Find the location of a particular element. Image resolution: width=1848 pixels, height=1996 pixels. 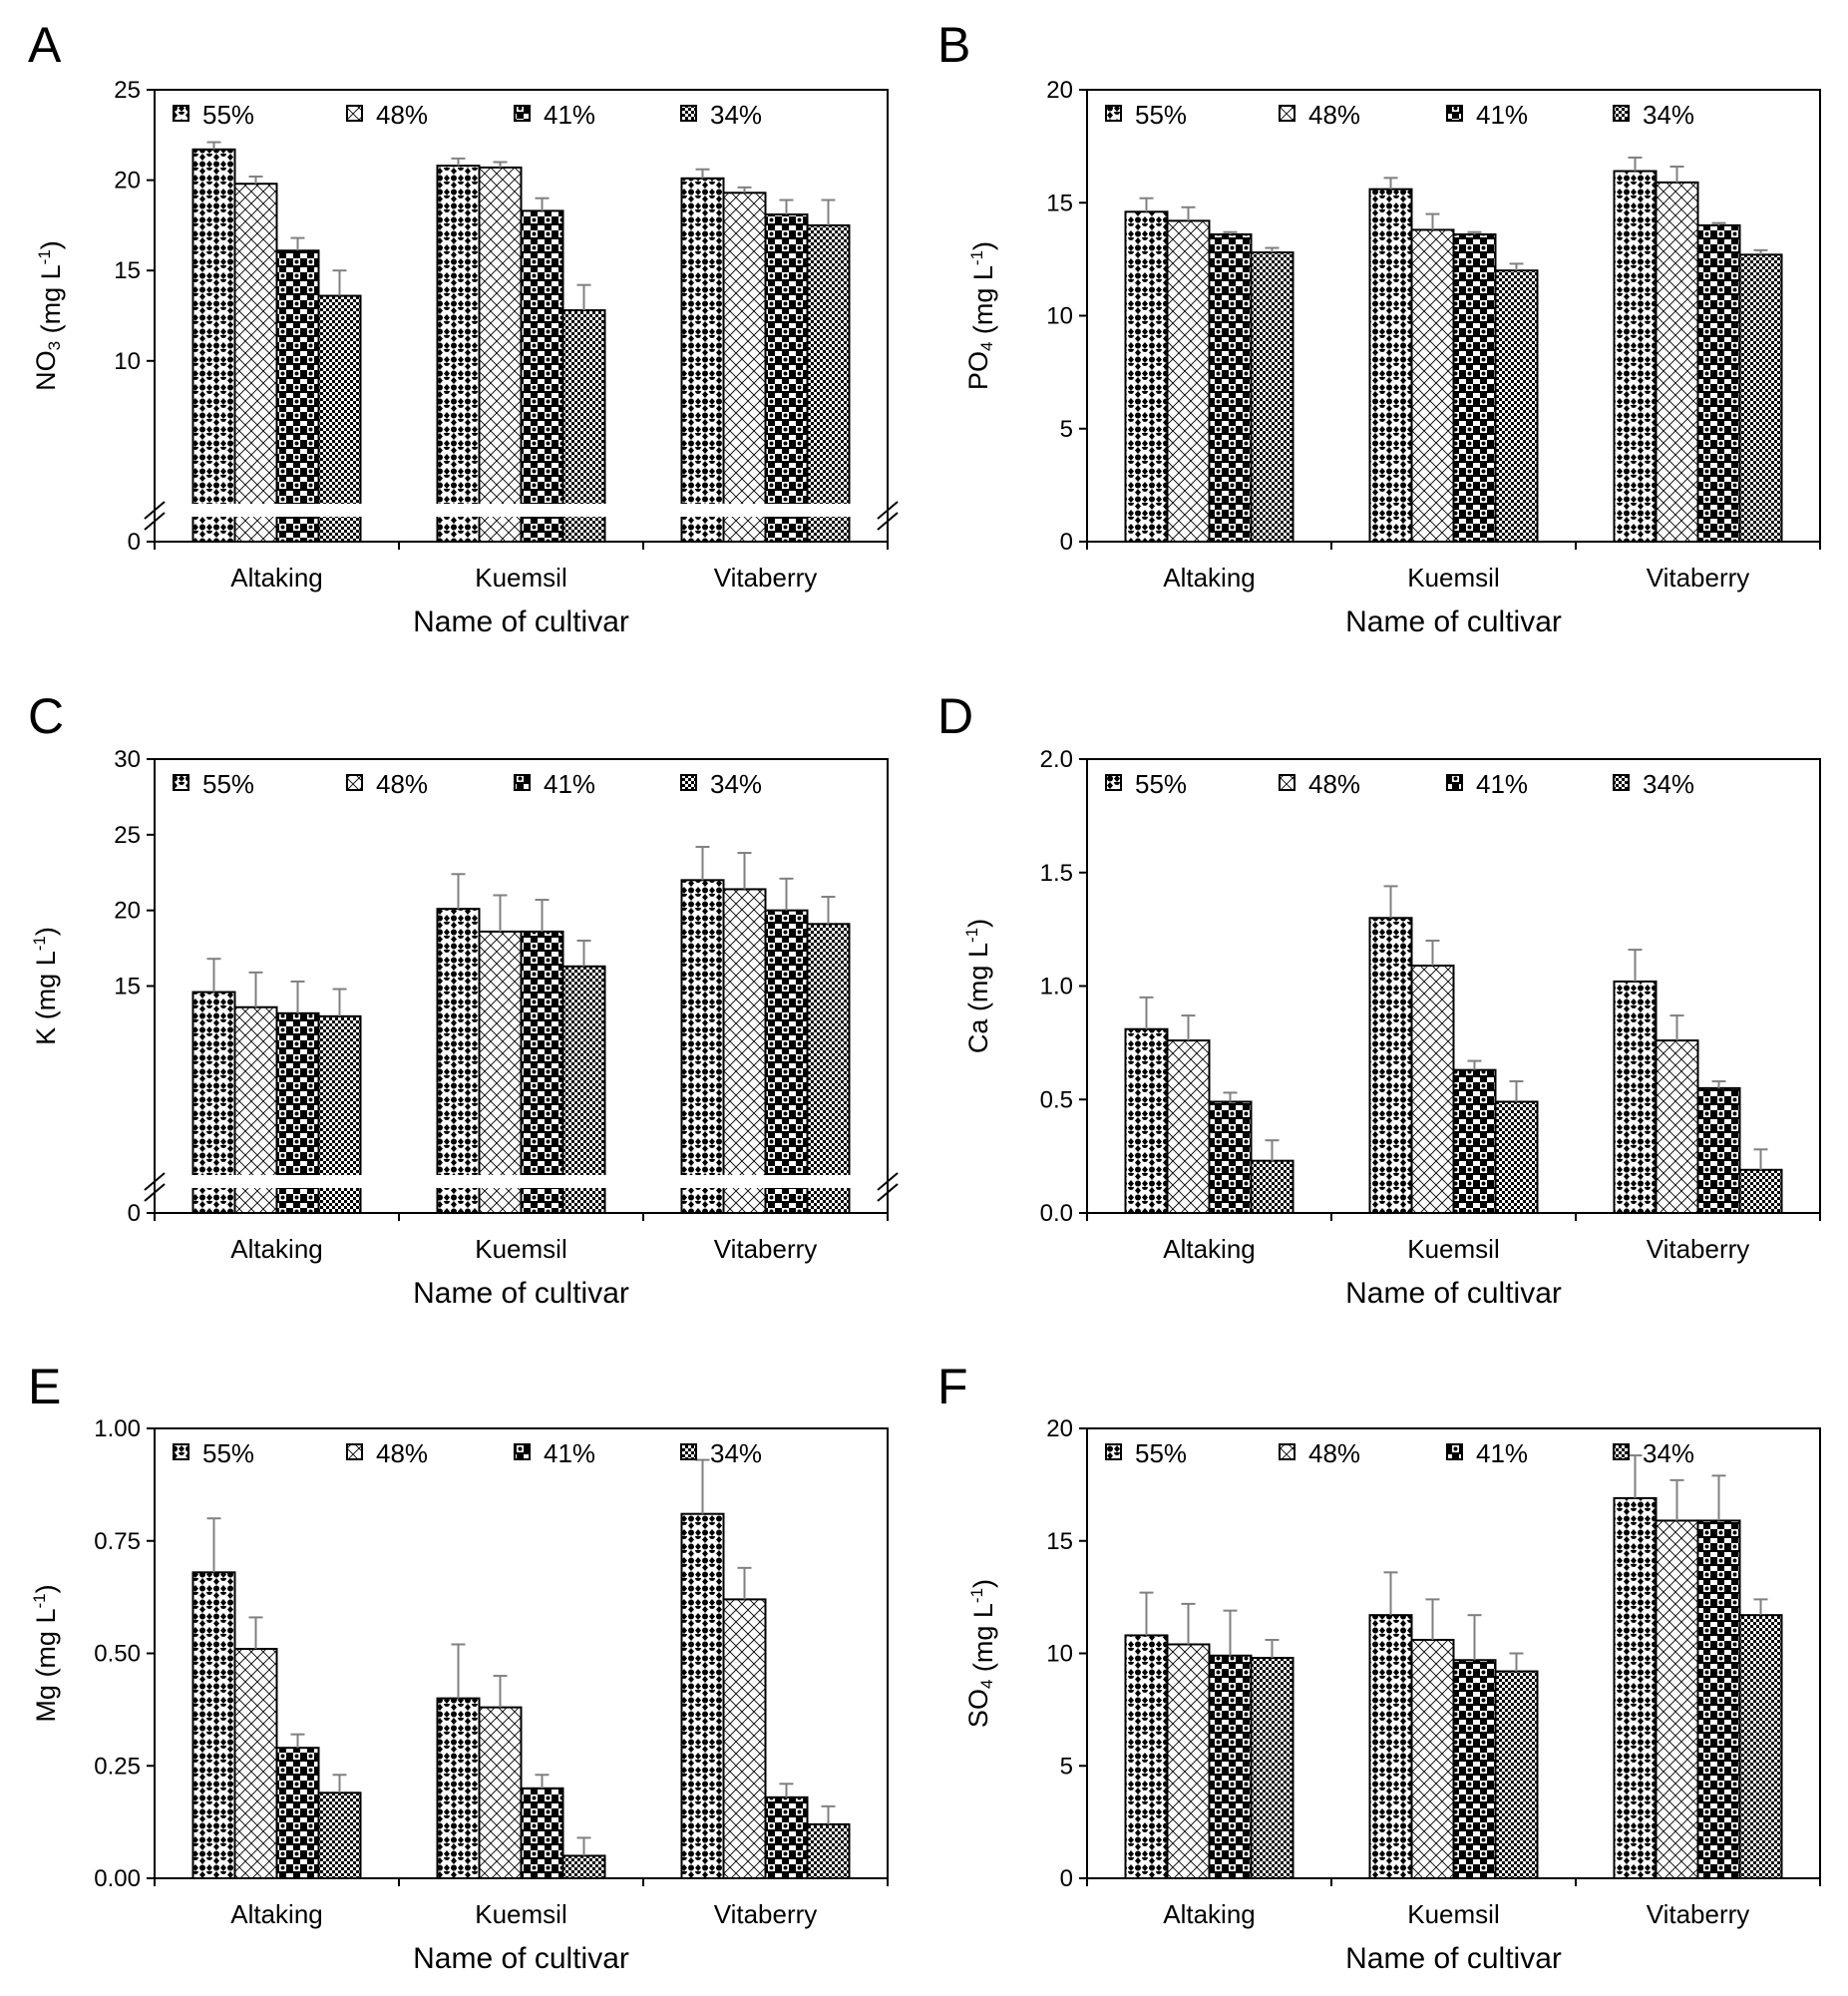

y-tick-label: 1.00 is located at coordinates (117, 1428).